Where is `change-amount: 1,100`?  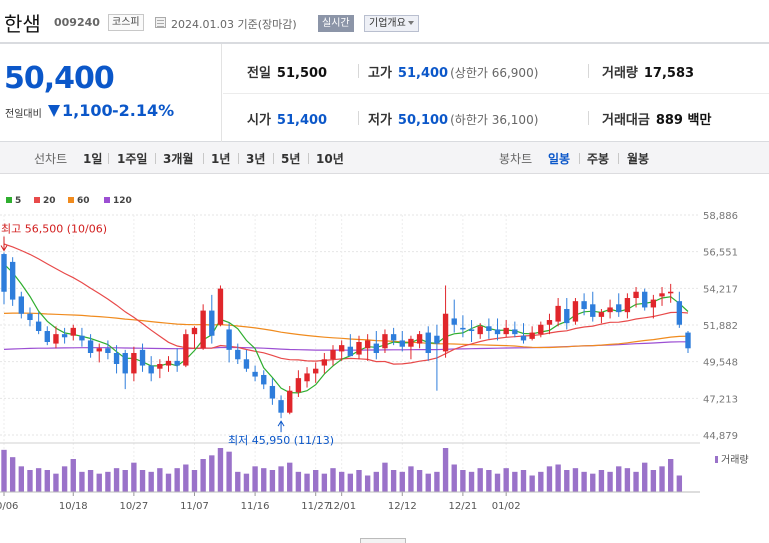 change-amount: 1,100 is located at coordinates (87, 110).